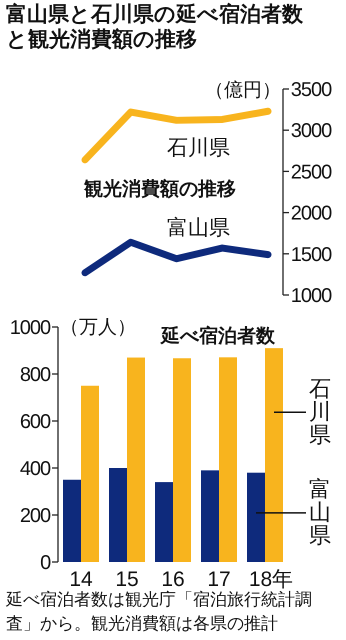 The width and height of the screenshot is (346, 640). I want to click on x-tick-label: 18年, so click(271, 579).